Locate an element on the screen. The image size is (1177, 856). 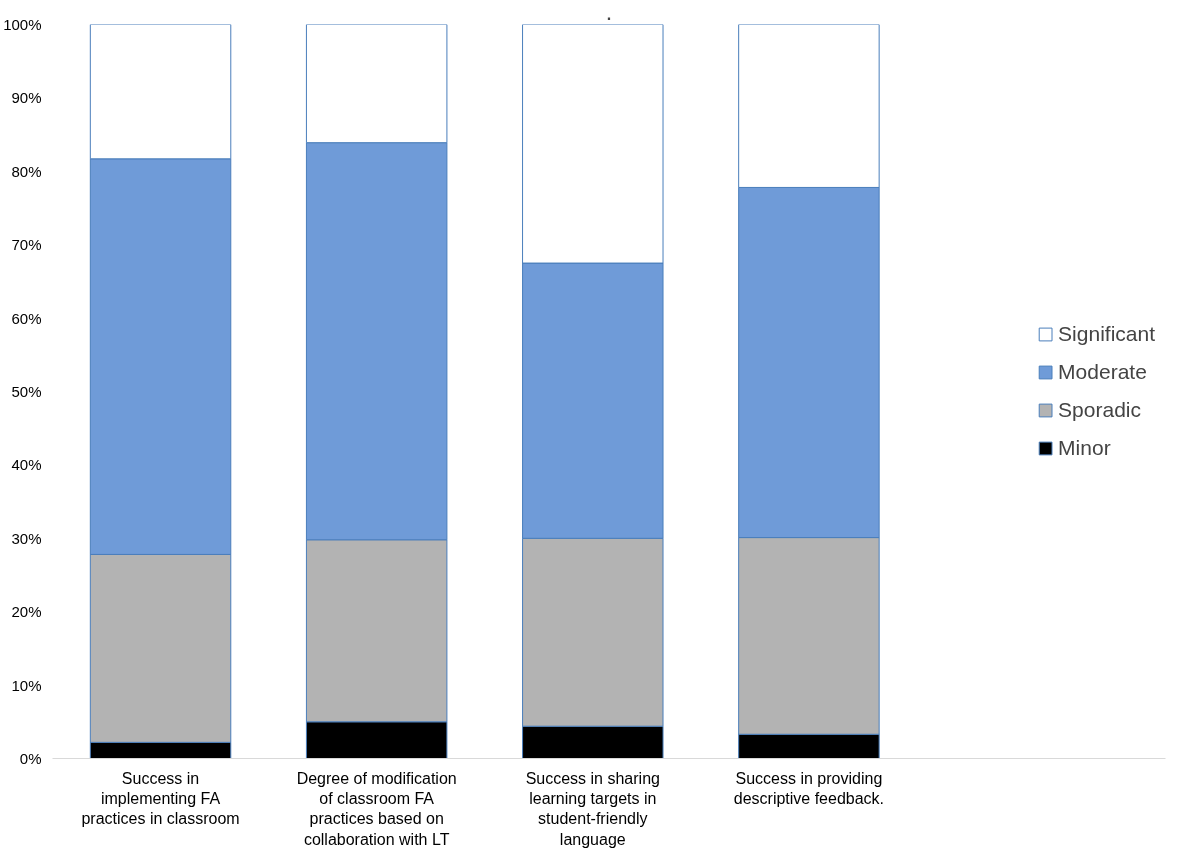
x-tick-label: Success in sharing learning targets in student-friendly language is located at coordinates (592, 808).